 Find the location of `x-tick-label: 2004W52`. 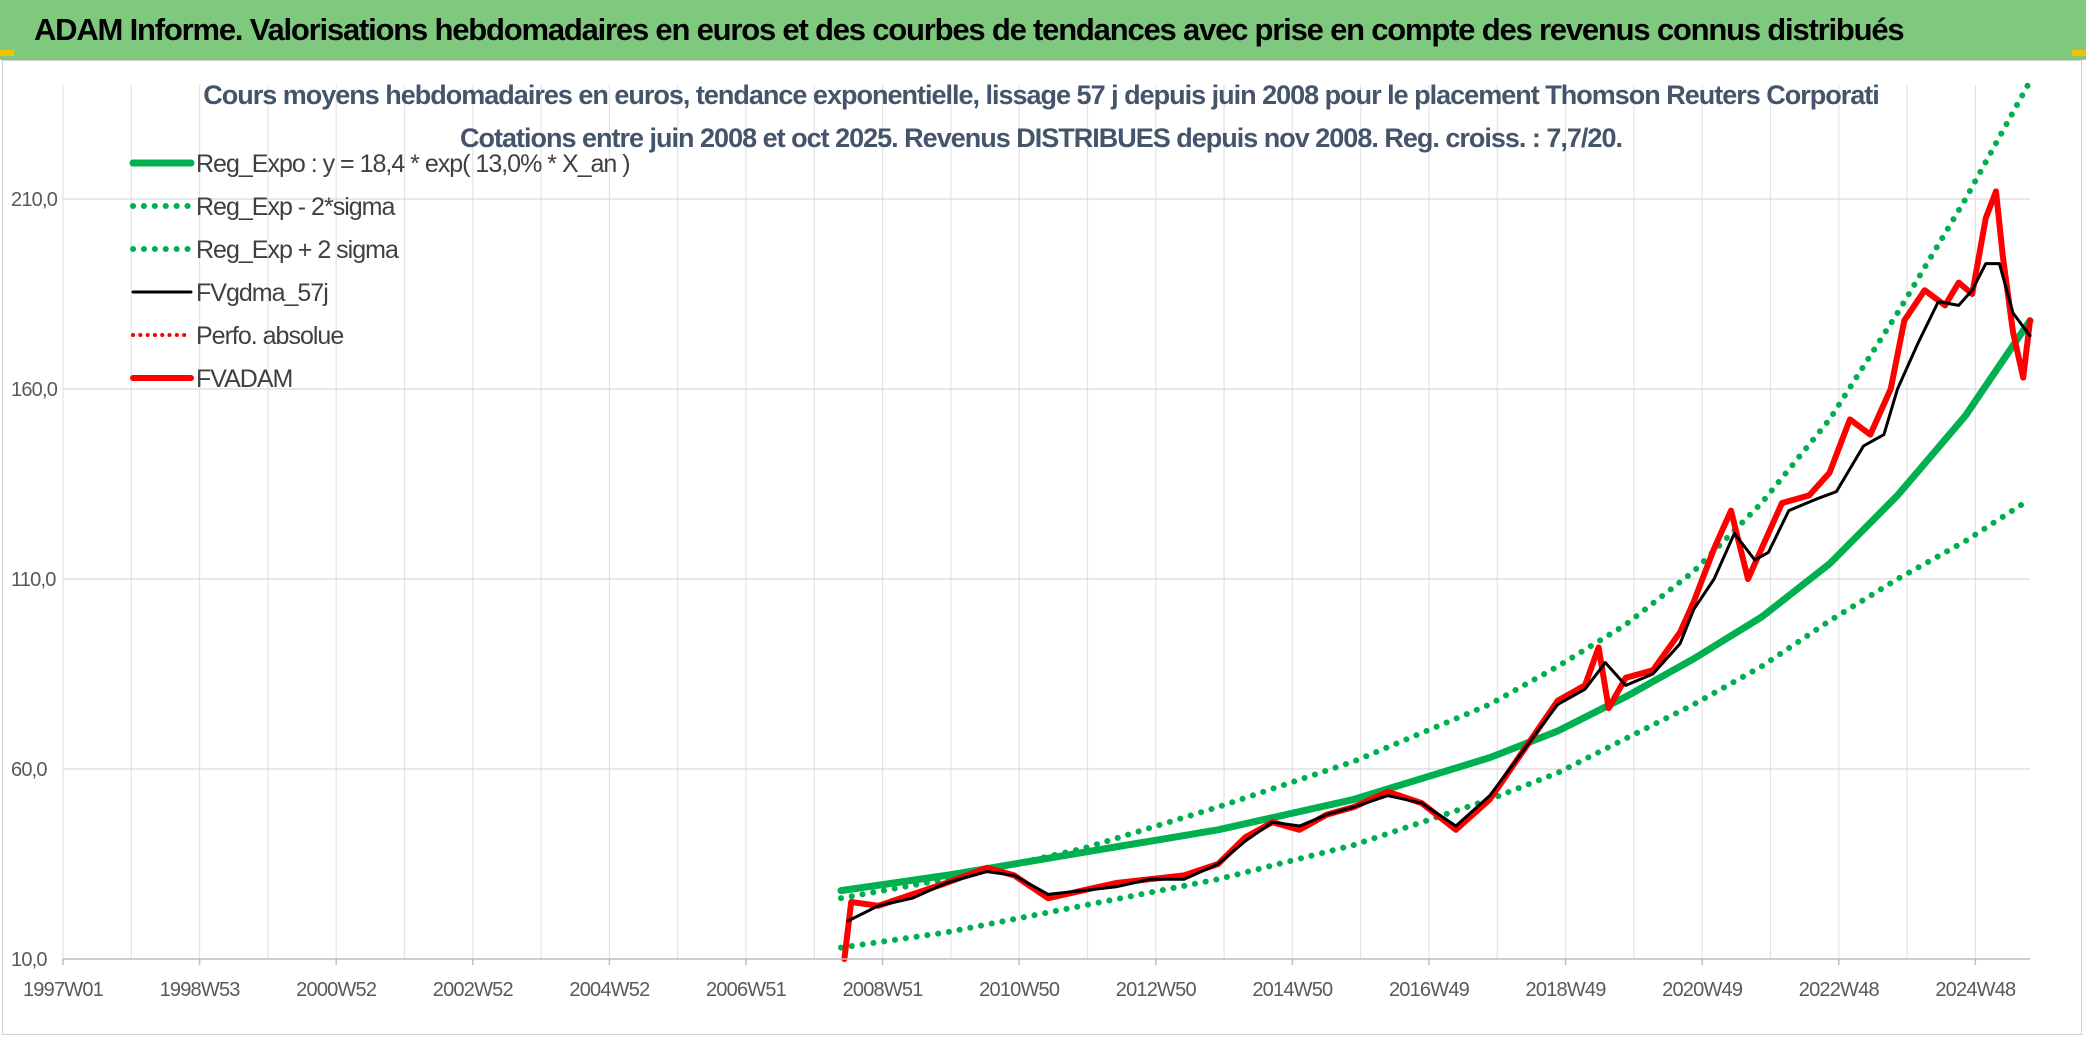

x-tick-label: 2004W52 is located at coordinates (609, 990).